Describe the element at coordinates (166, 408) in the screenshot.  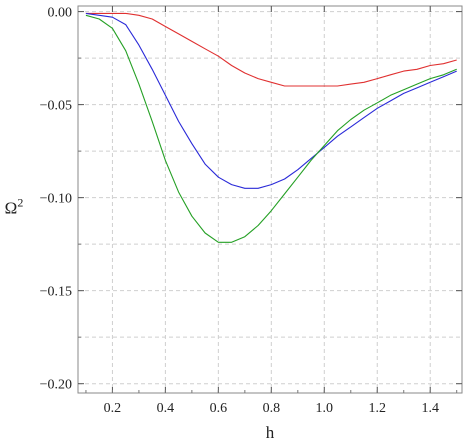
I see `x-tick-label: 0.4` at that location.